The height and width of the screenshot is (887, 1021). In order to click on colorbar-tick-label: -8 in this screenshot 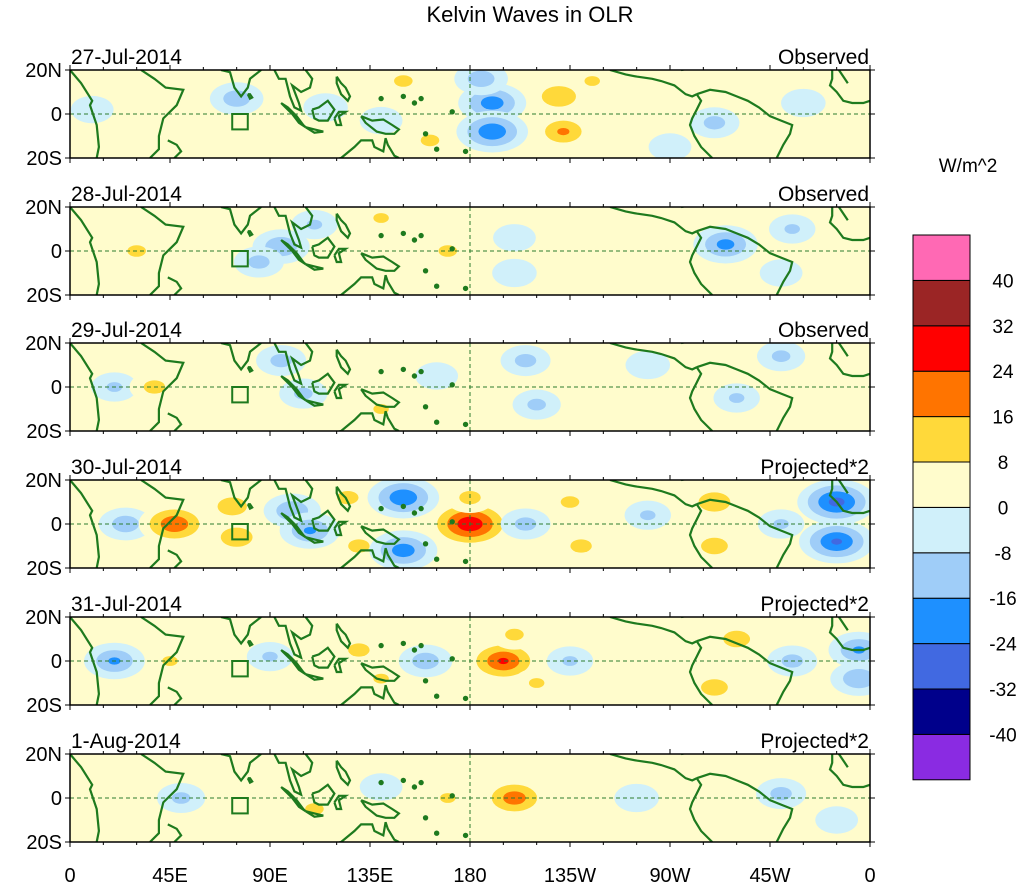, I will do `click(1003, 554)`.